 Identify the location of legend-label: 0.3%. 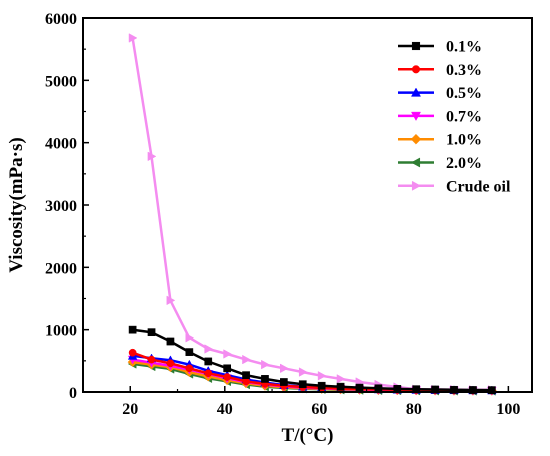
(464, 70).